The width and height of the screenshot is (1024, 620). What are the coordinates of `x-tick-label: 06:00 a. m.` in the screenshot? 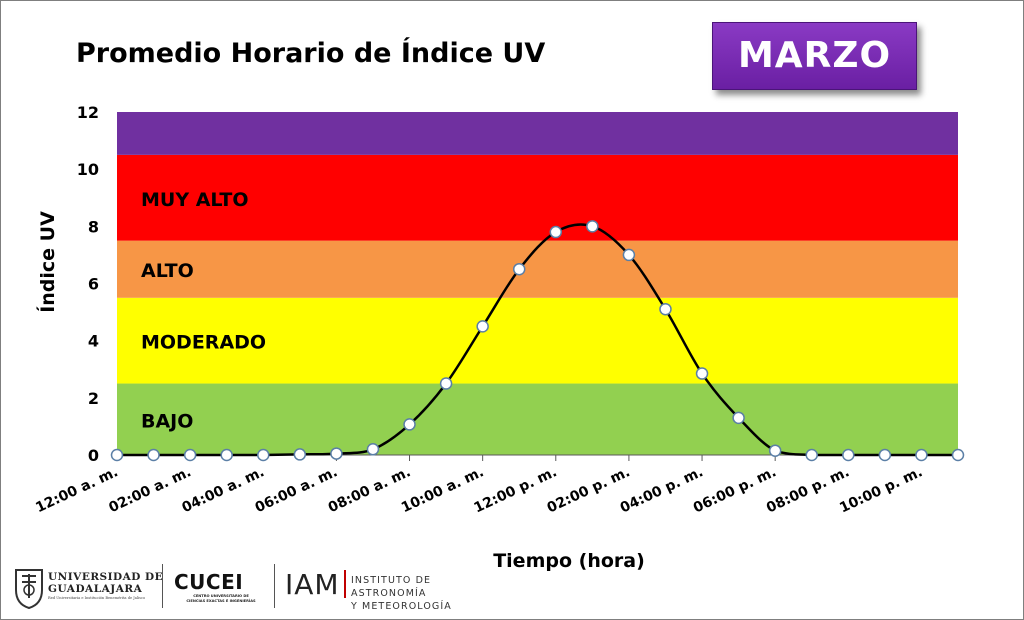 It's located at (296, 490).